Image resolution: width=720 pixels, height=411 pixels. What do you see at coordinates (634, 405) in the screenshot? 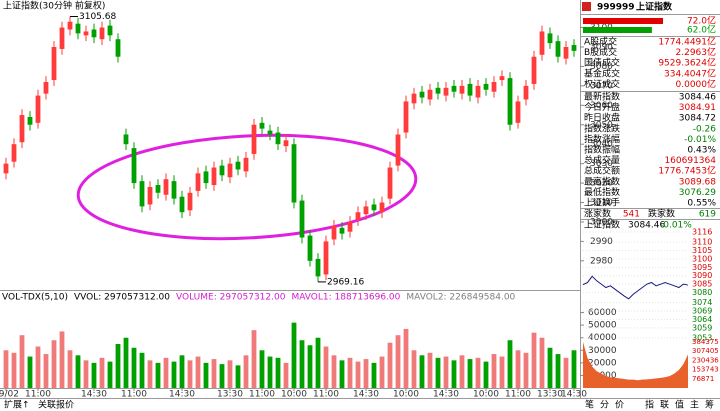
I see `view-tab: 势` at bounding box center [634, 405].